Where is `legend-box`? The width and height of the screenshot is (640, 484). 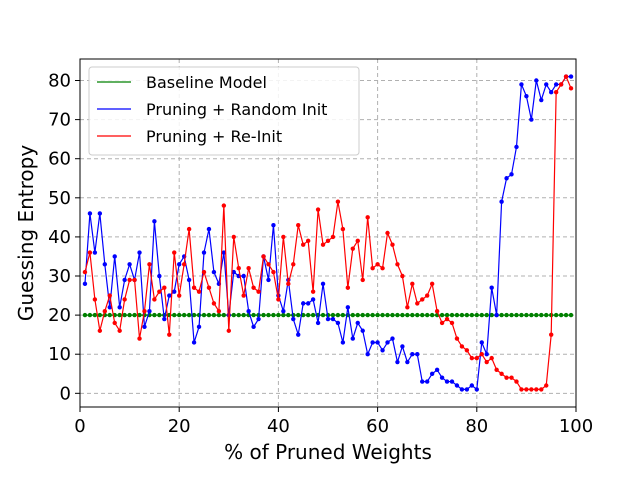
legend-box is located at coordinates (224, 111).